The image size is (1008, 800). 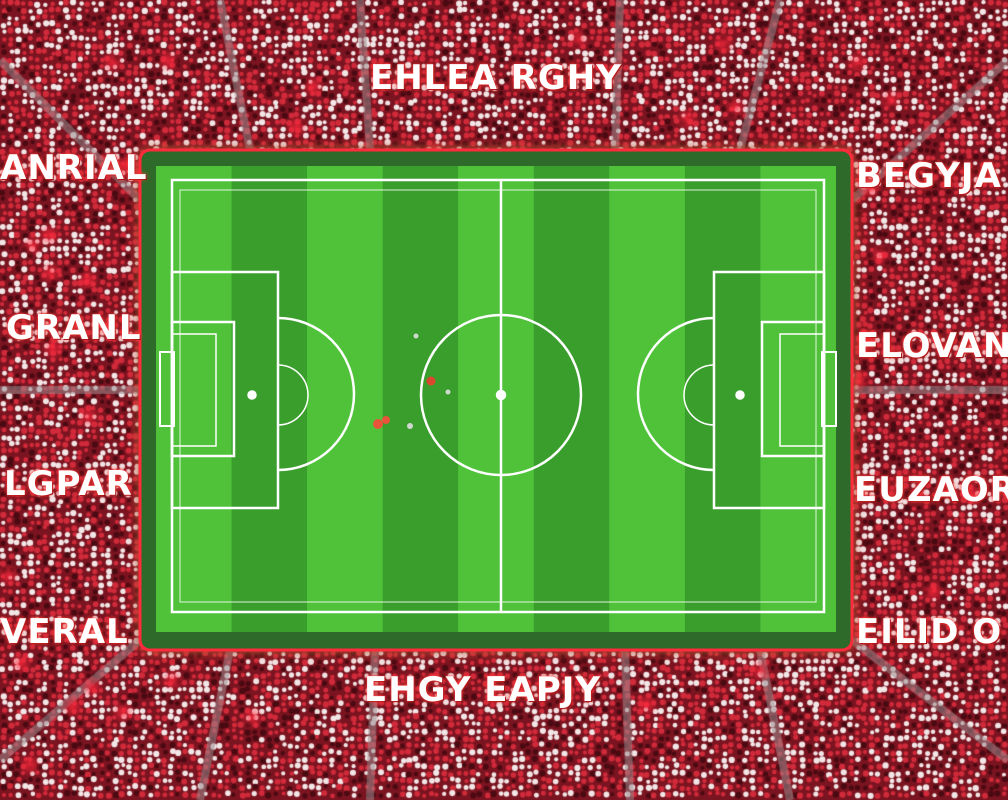 I want to click on stand-label-left-4: VERAL, so click(x=64, y=632).